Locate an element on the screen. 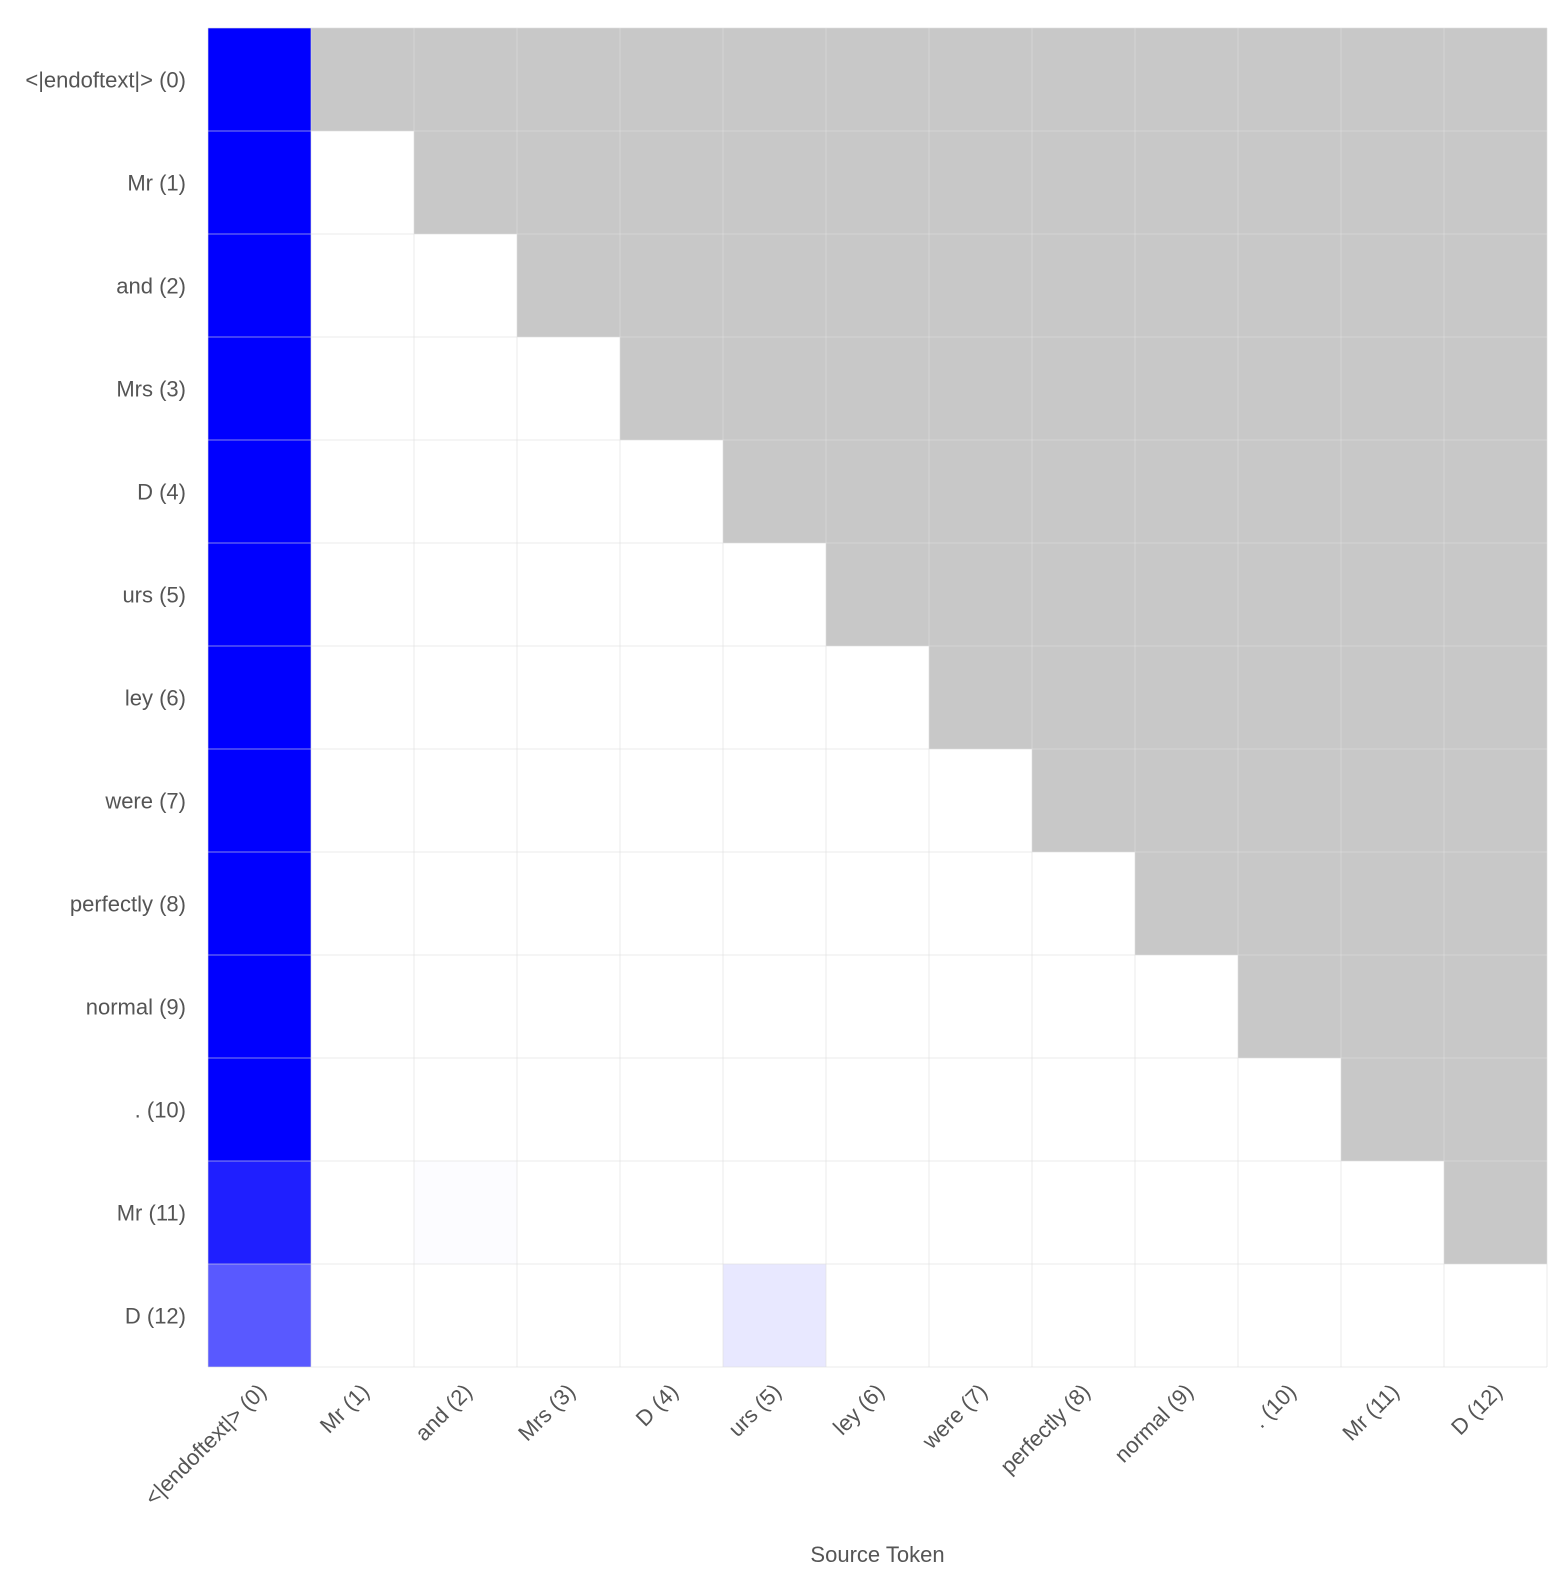  x-tick-label: <|endoftext|> (0) is located at coordinates (205, 1444).